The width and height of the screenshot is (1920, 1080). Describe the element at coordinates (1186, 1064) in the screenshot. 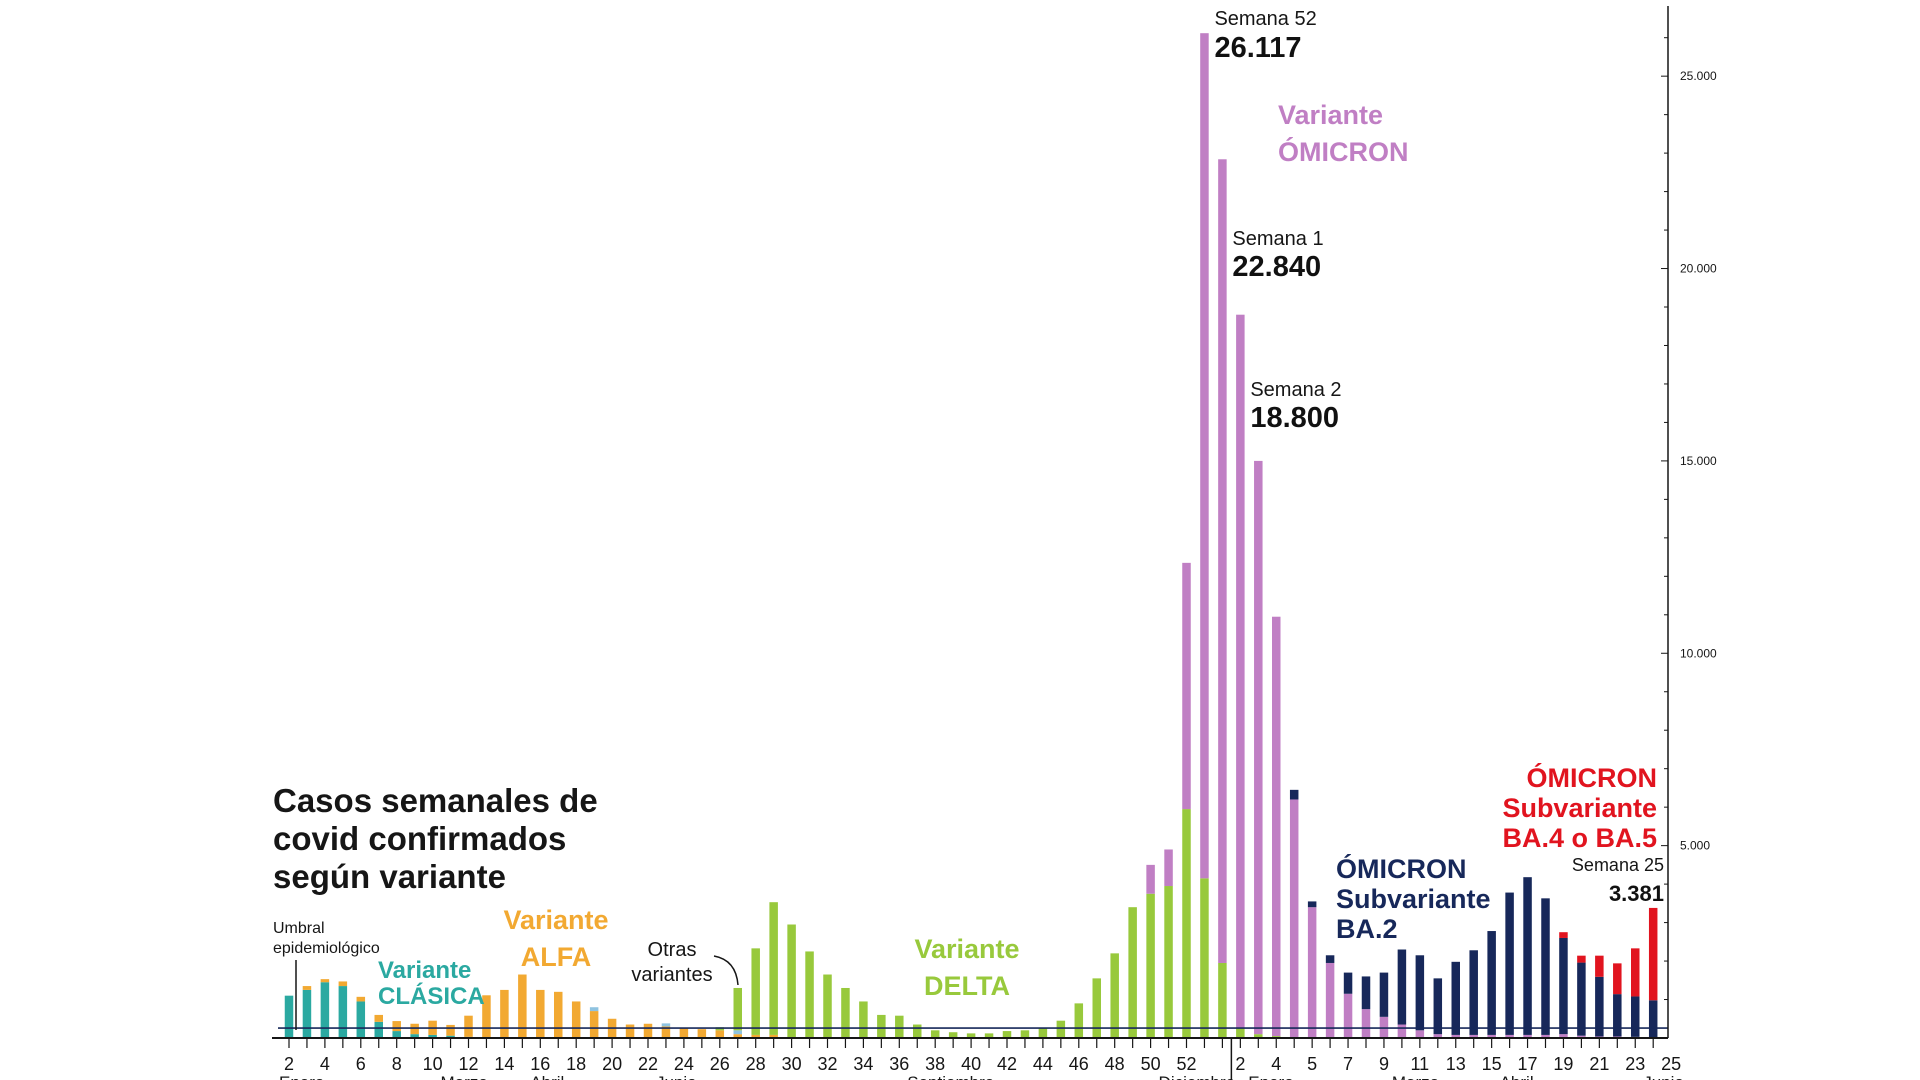

I see `x-tick-label: 52` at that location.